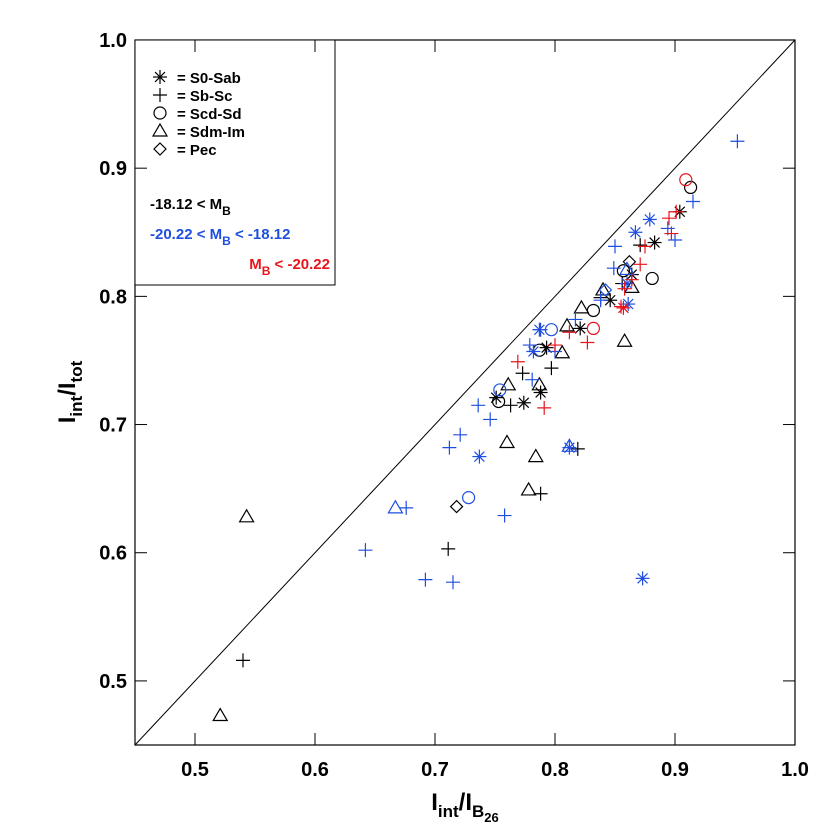  What do you see at coordinates (211, 132) in the screenshot?
I see `legend-label: = Sdm-Im` at bounding box center [211, 132].